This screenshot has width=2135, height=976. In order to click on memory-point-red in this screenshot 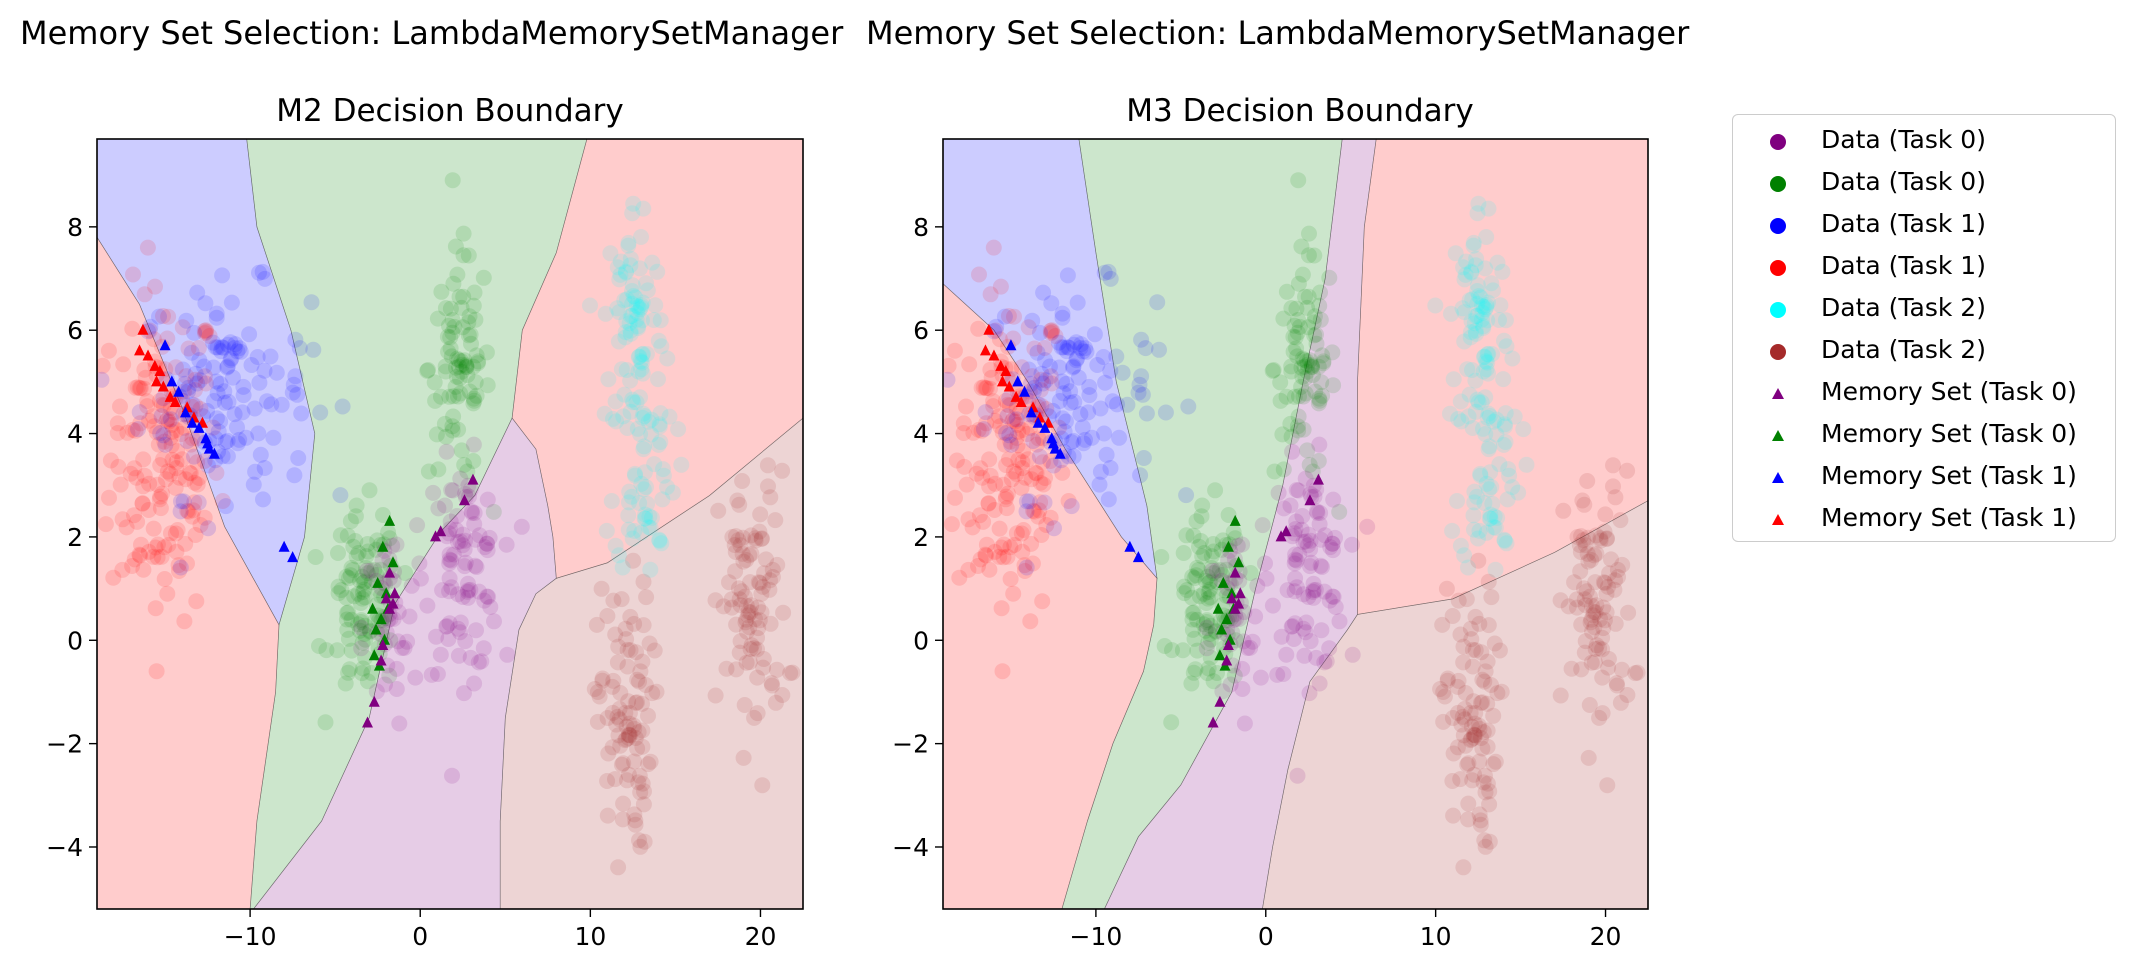, I will do `click(994, 355)`.